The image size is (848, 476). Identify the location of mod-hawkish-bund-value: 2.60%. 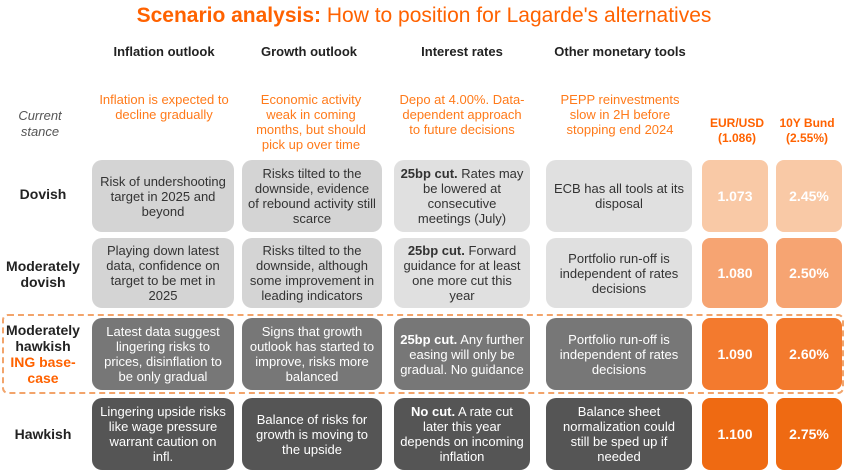
(809, 354).